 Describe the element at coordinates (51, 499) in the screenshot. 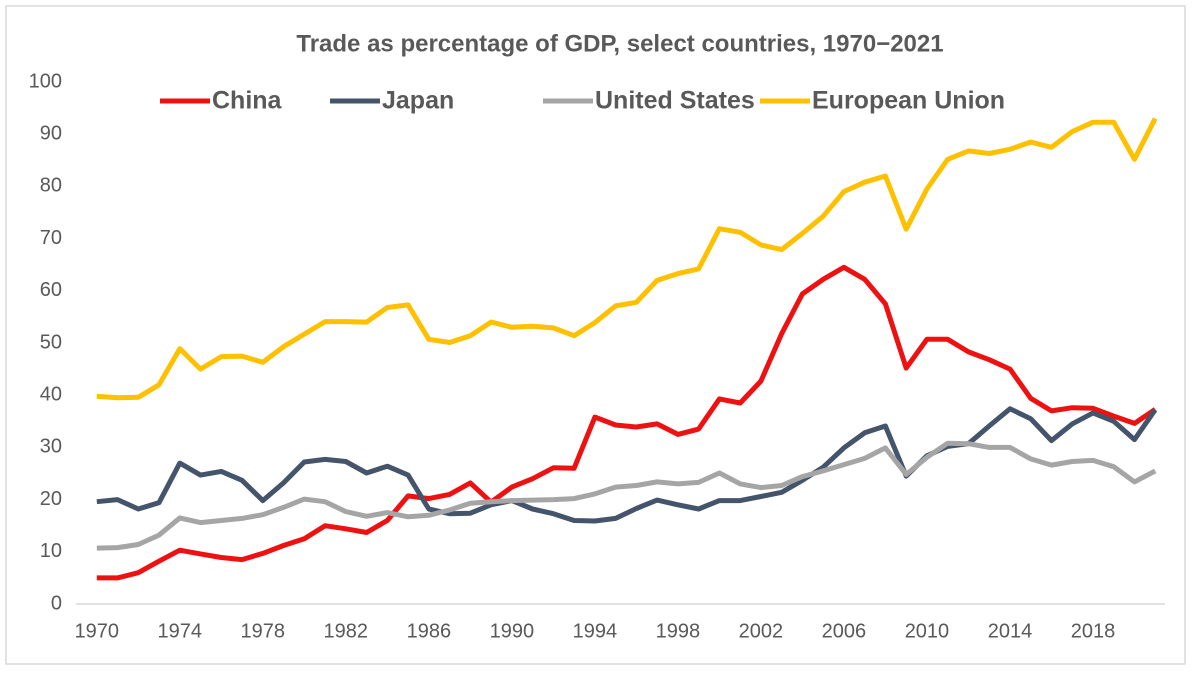

I see `y-tick-label: 20` at that location.